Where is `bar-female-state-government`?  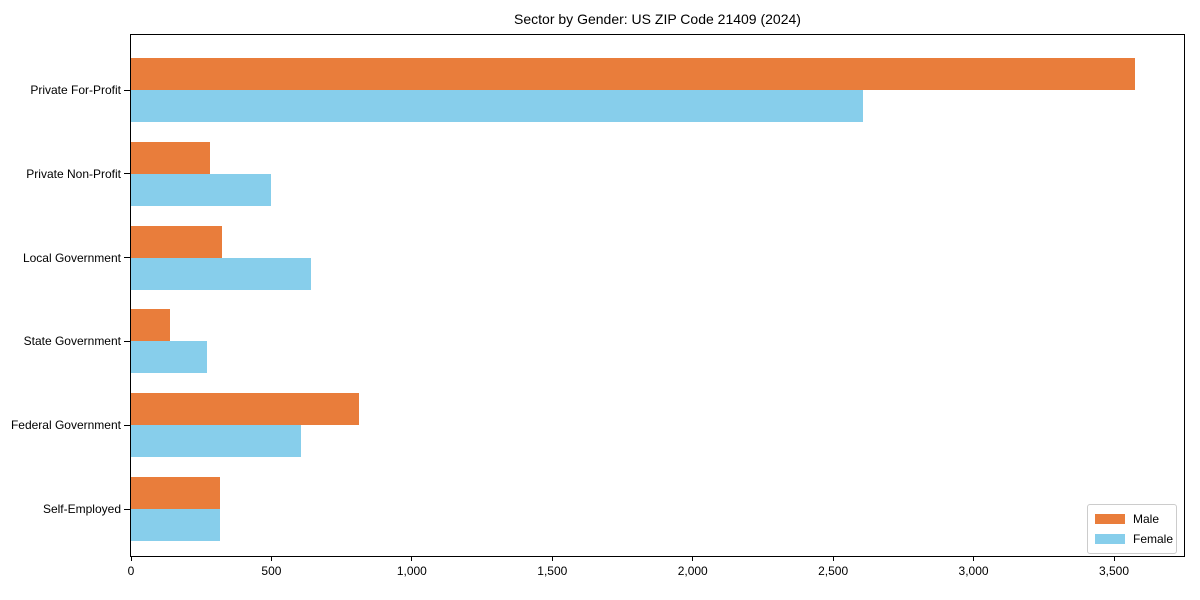
bar-female-state-government is located at coordinates (169, 357).